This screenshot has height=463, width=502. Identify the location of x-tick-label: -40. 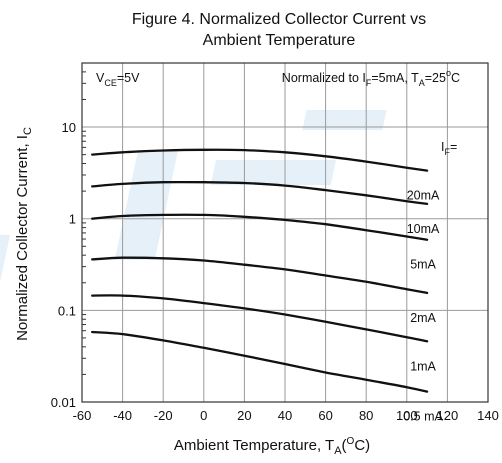
(122, 415).